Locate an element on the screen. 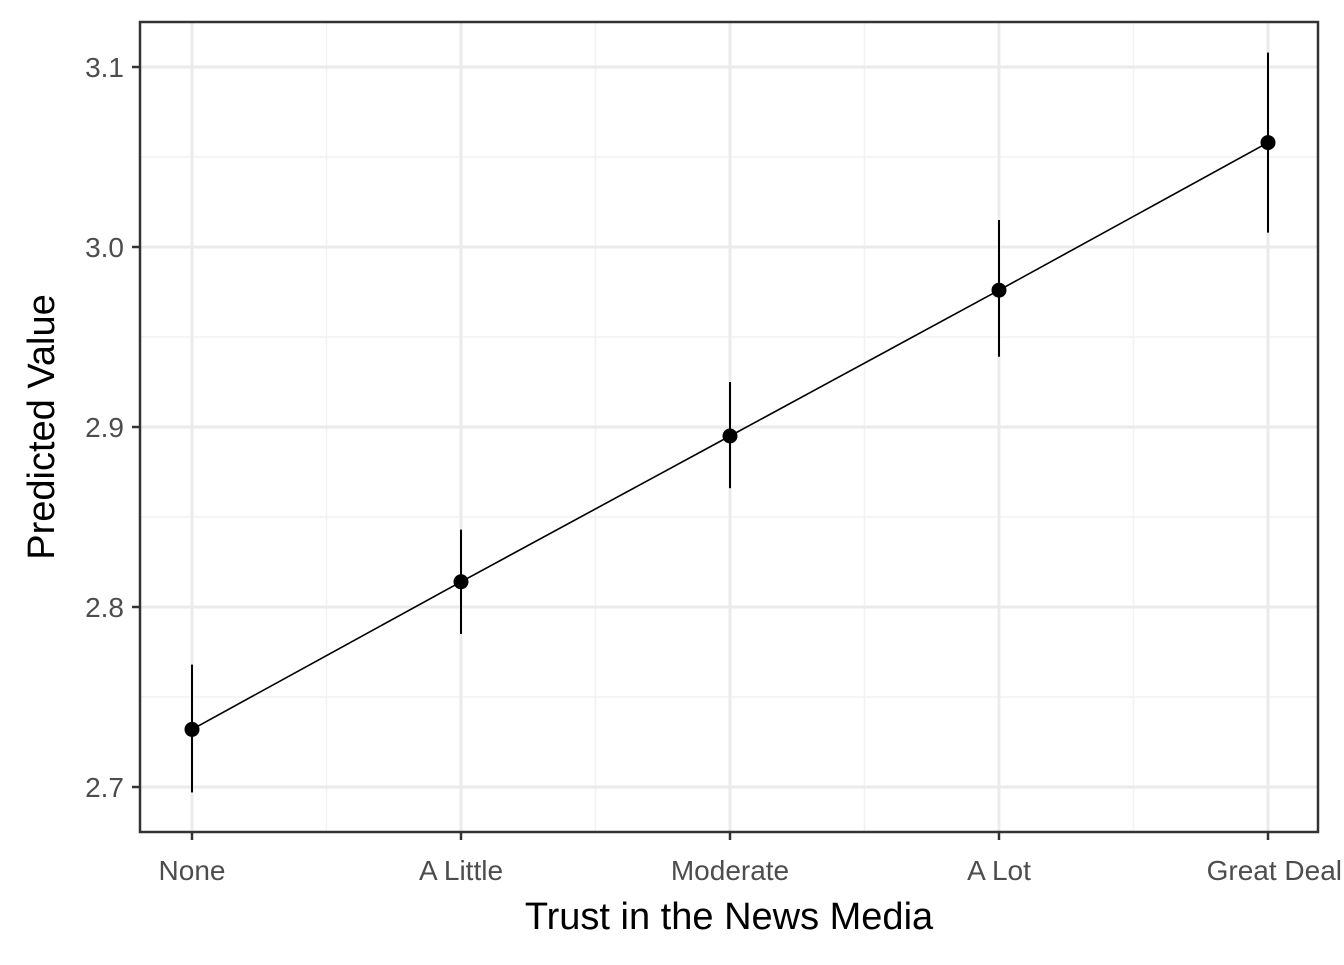  y-tick-label: 3.0 is located at coordinates (104, 247).